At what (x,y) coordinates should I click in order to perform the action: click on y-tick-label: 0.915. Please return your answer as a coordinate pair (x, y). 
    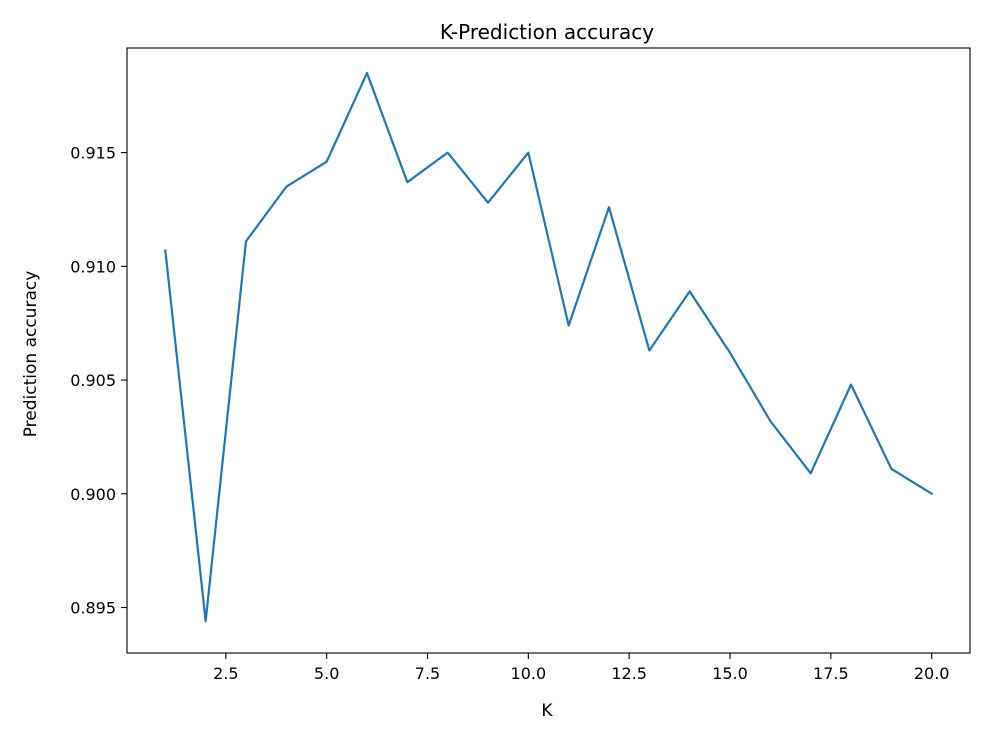
    Looking at the image, I should click on (93, 153).